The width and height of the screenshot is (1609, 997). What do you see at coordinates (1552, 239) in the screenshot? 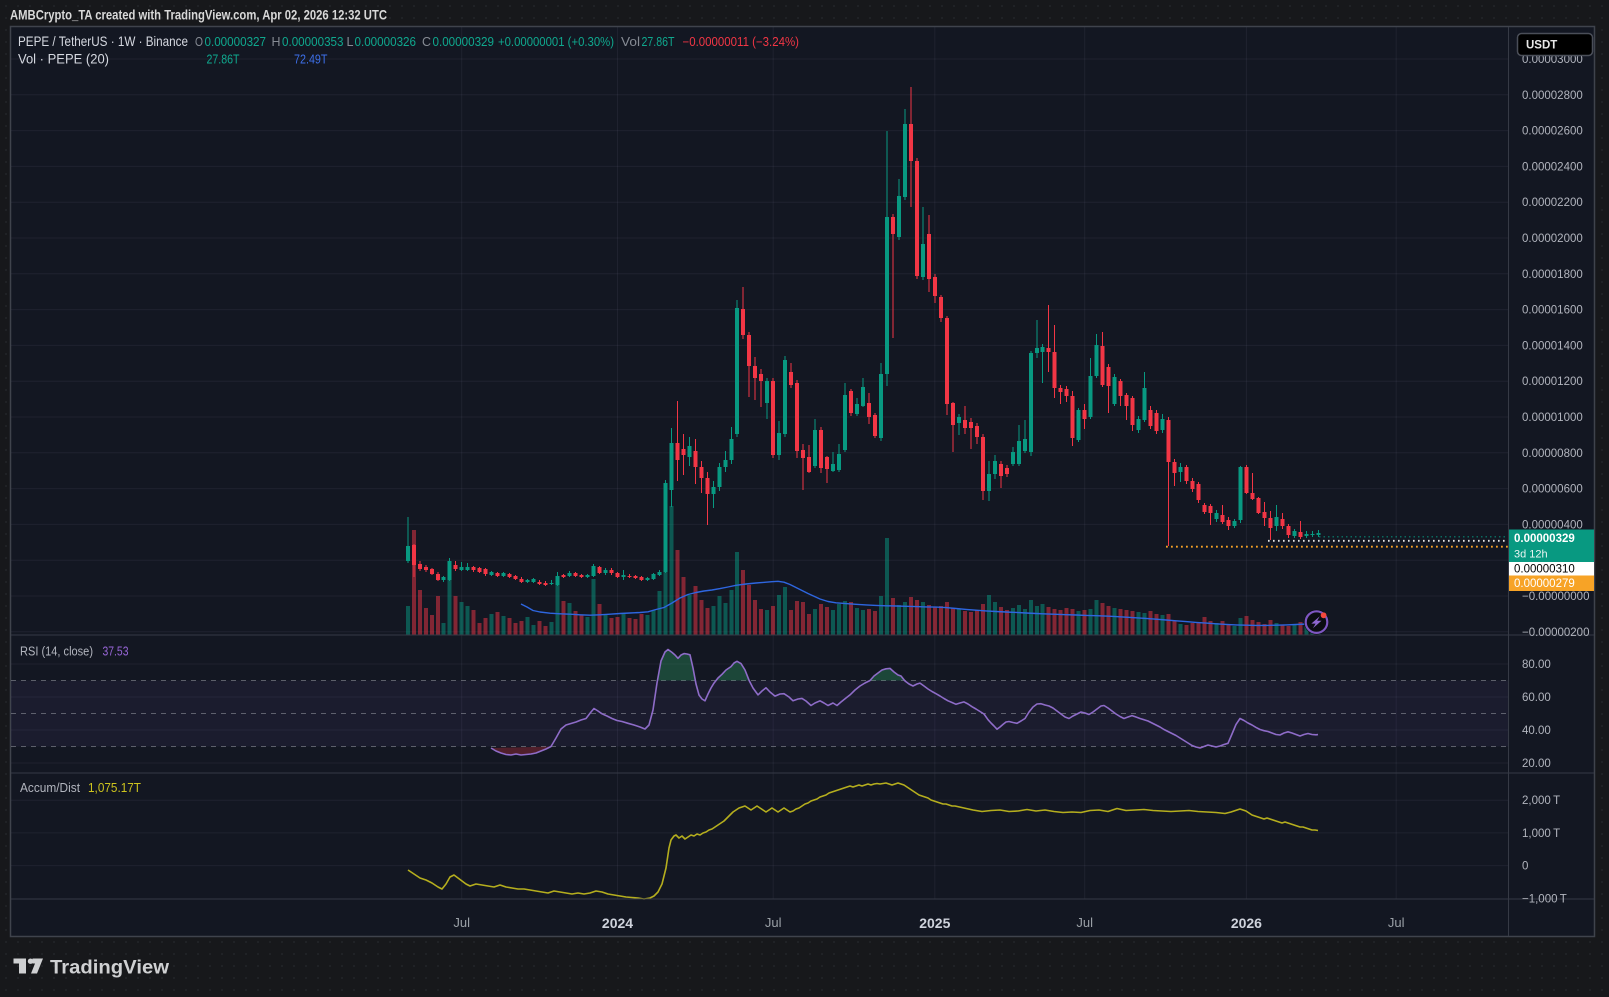
I see `svg-text: 0.00002000` at bounding box center [1552, 239].